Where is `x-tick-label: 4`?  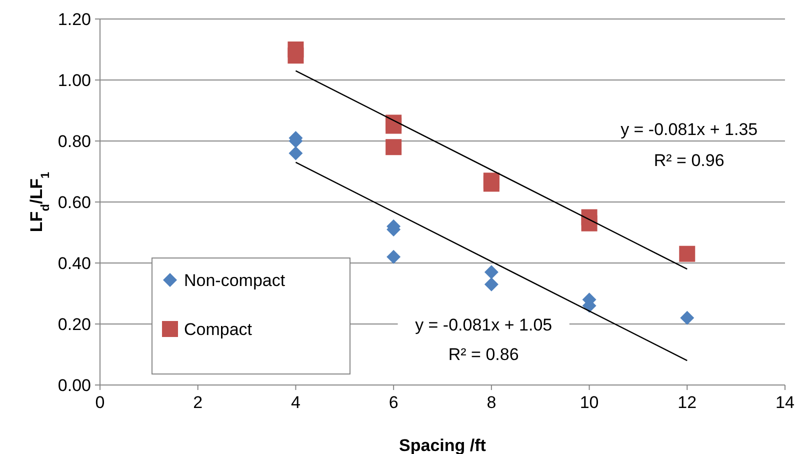 x-tick-label: 4 is located at coordinates (295, 402).